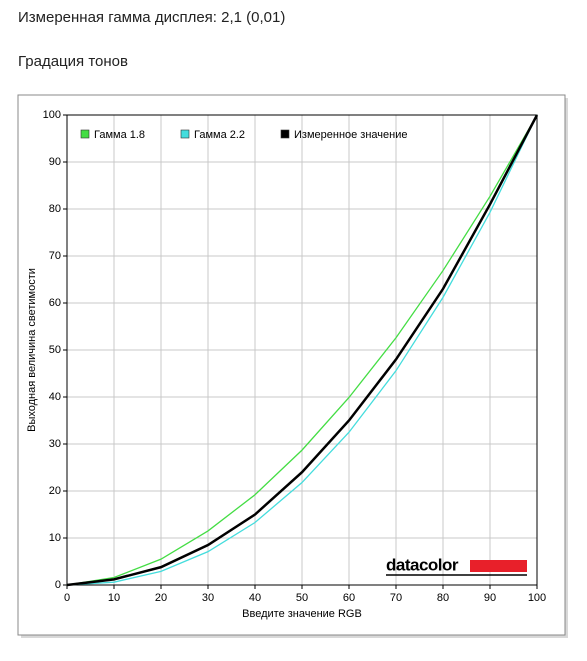  I want to click on x-tick-label: 70, so click(396, 598).